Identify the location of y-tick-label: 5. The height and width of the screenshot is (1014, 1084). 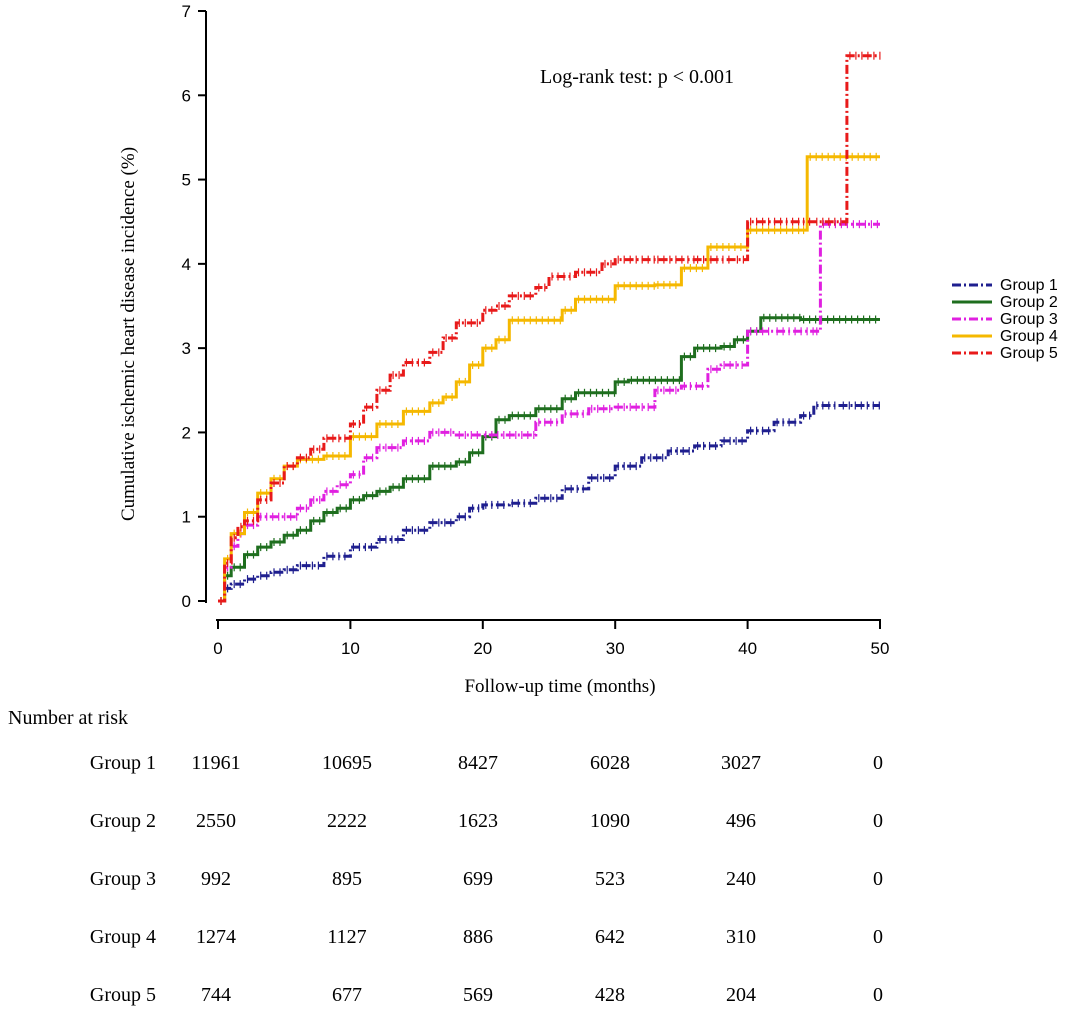
(186, 180).